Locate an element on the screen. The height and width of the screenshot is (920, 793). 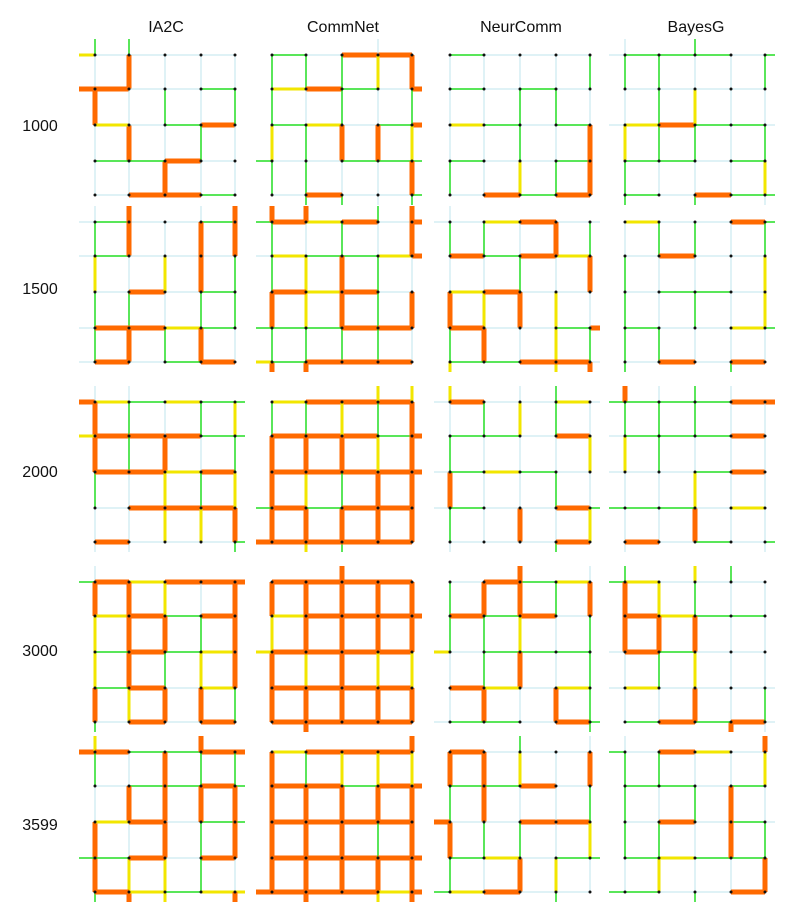
row-label: 3000 is located at coordinates (40, 651).